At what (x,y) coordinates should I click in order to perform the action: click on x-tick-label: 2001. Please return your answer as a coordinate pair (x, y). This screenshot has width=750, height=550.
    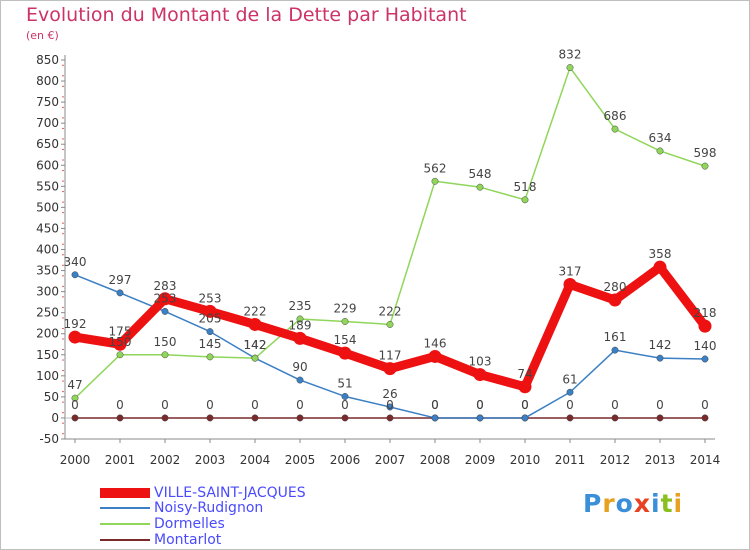
    Looking at the image, I should click on (120, 460).